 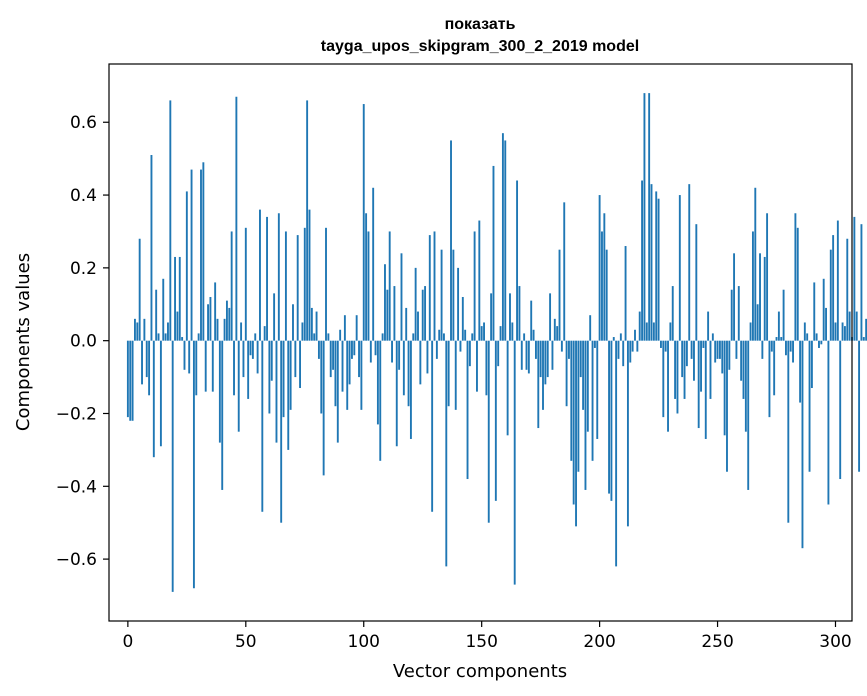 I want to click on chart-title: показать, so click(x=480, y=24).